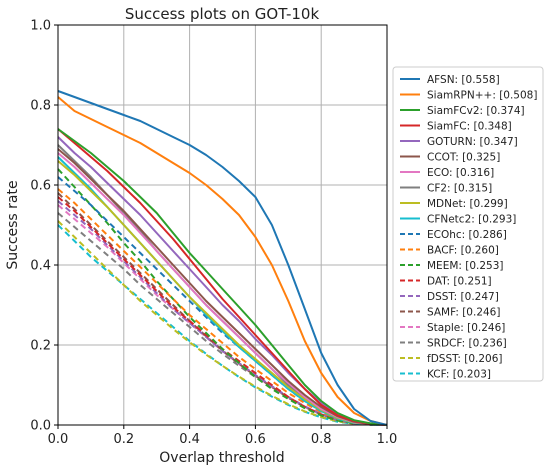 This screenshot has width=550, height=471. I want to click on legend-label: DSST: [0.247], so click(463, 297).